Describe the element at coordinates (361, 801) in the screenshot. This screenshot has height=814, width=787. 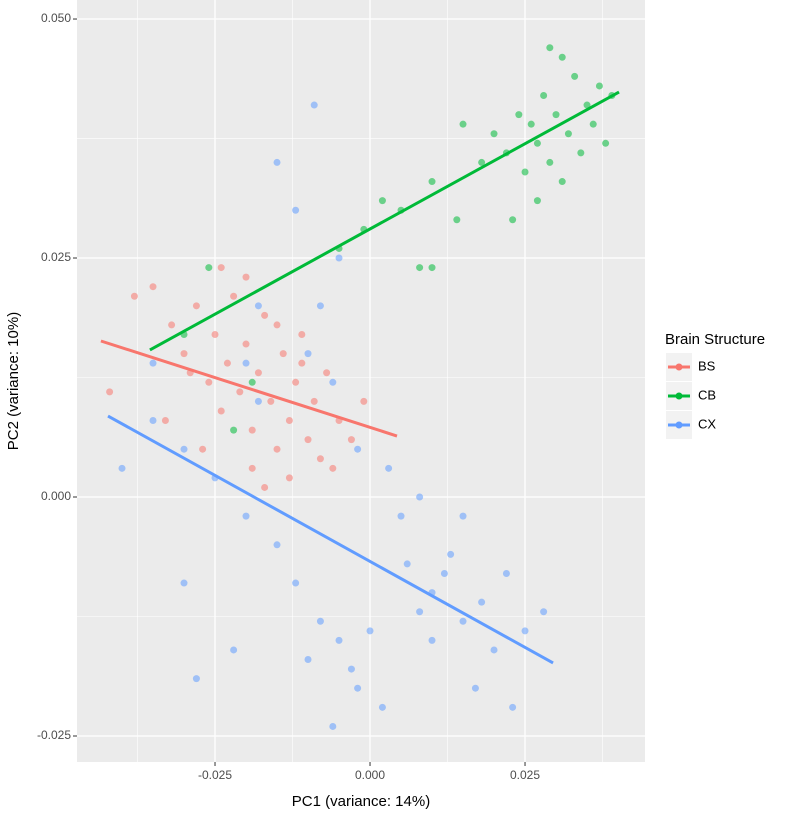
I see `x-axis-title: PC1 (variance: 14%)` at that location.